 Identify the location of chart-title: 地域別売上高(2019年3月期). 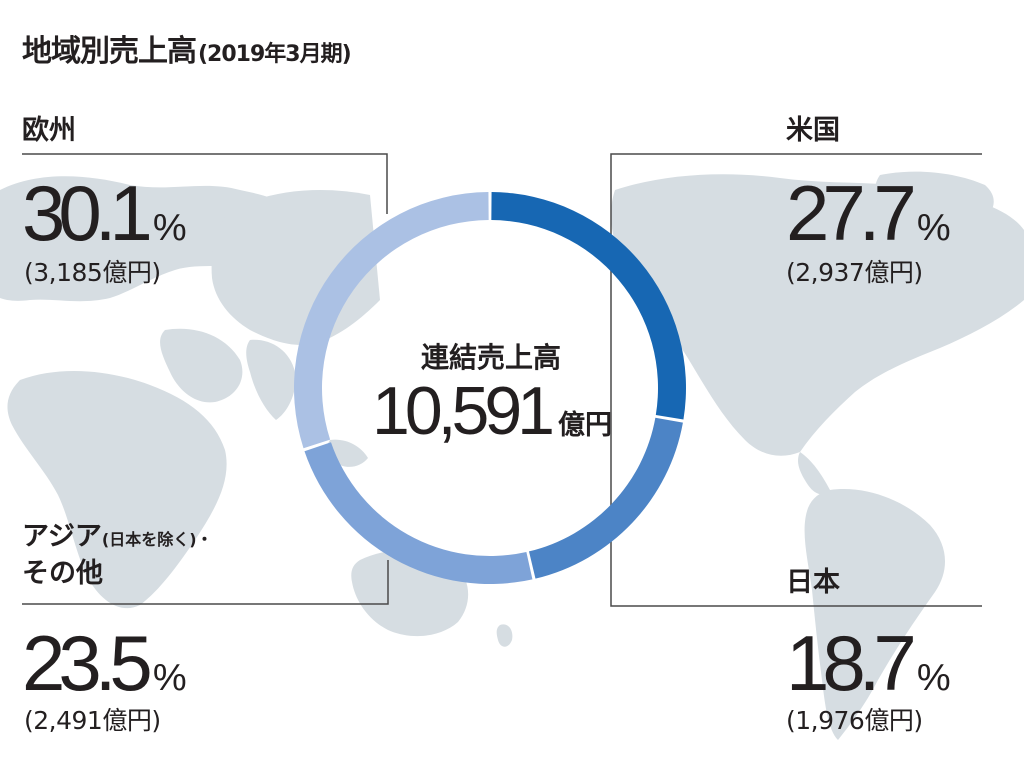
(187, 48).